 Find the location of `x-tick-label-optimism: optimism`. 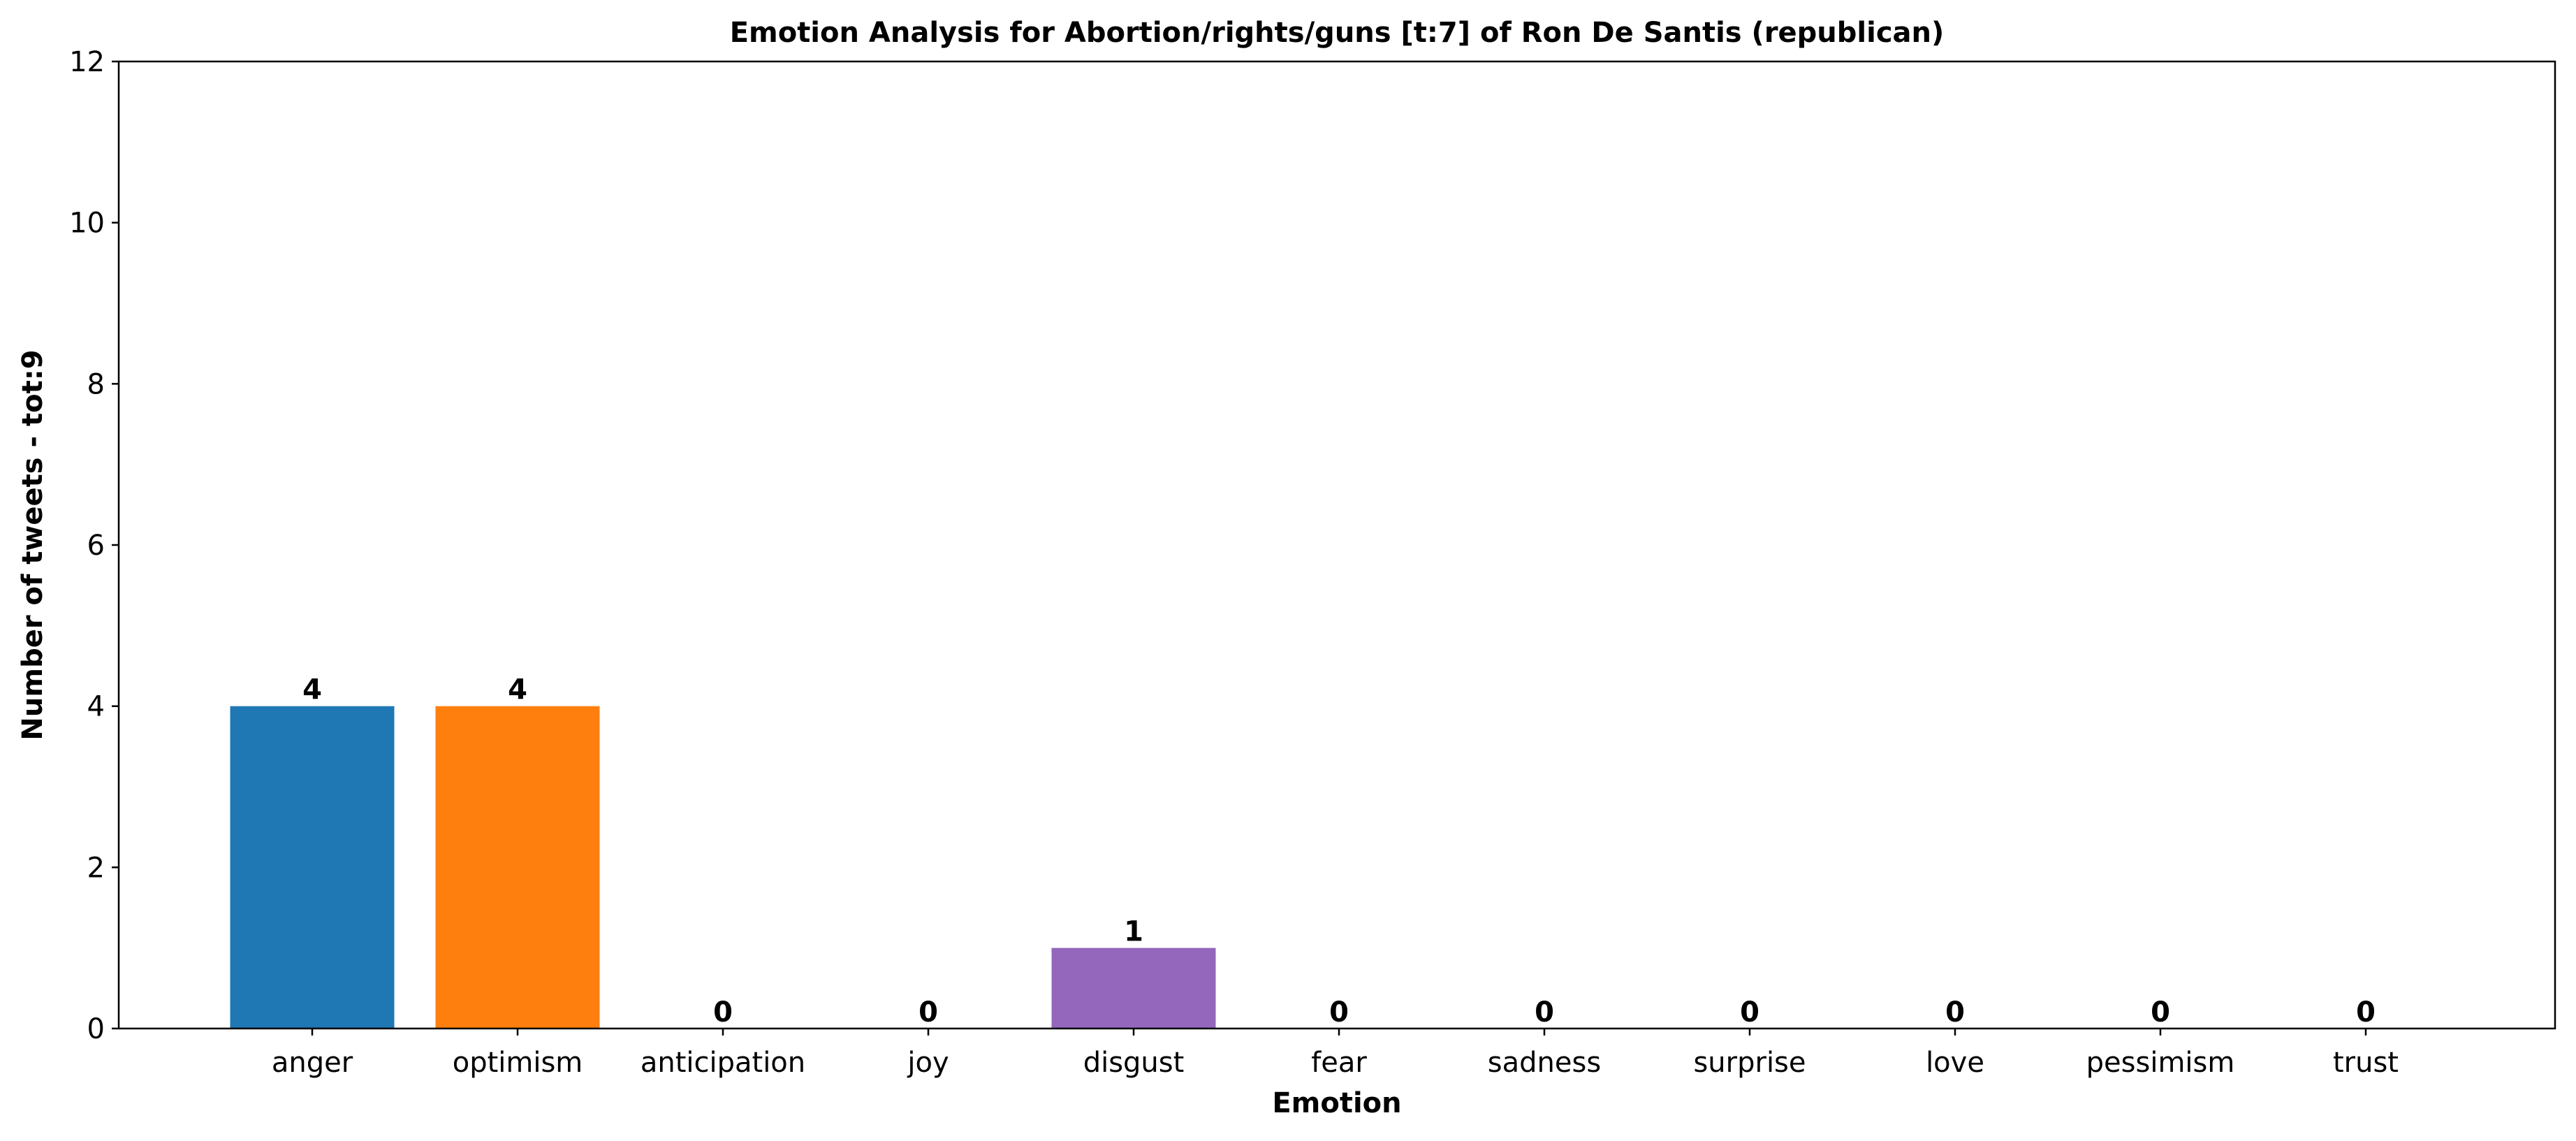

x-tick-label-optimism: optimism is located at coordinates (518, 1063).